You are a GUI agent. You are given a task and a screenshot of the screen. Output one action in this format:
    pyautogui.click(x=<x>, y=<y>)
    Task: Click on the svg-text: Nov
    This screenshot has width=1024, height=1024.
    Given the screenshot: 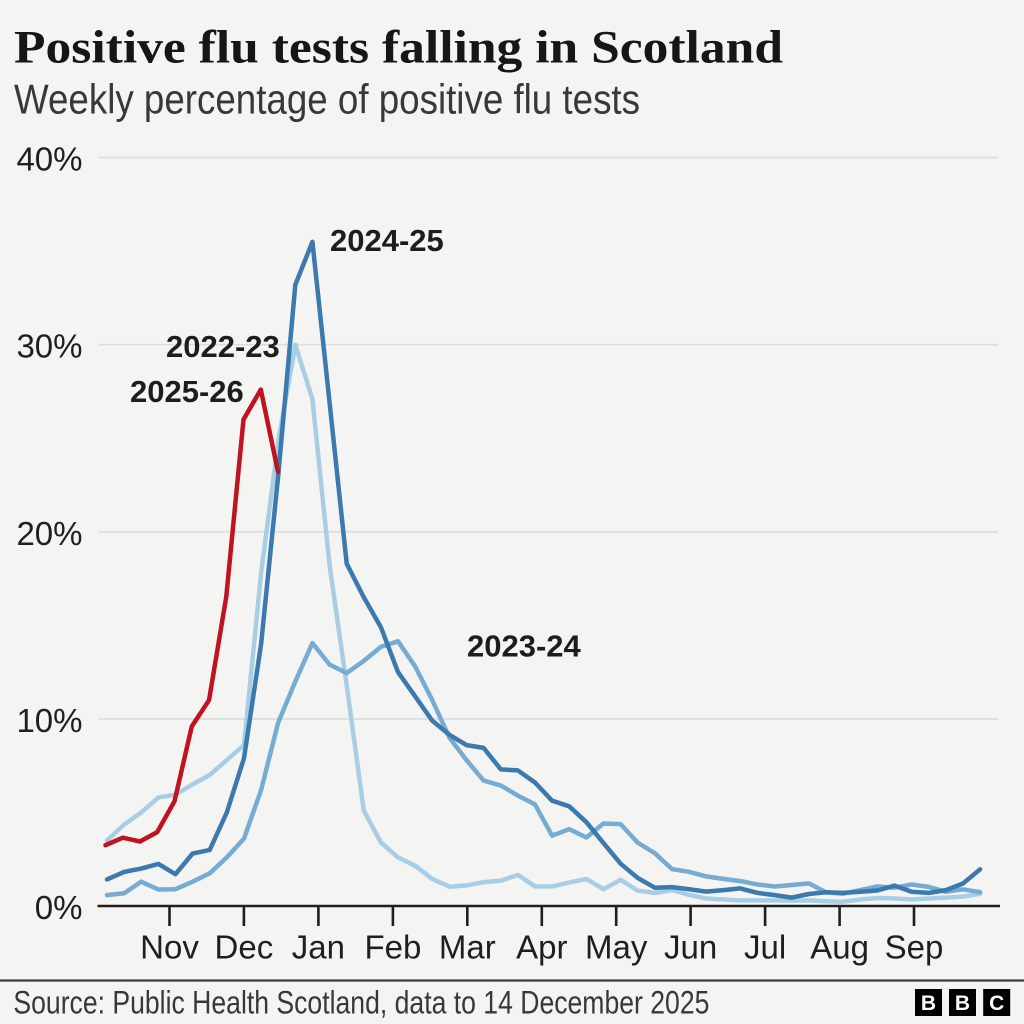 What is the action you would take?
    pyautogui.click(x=169, y=947)
    